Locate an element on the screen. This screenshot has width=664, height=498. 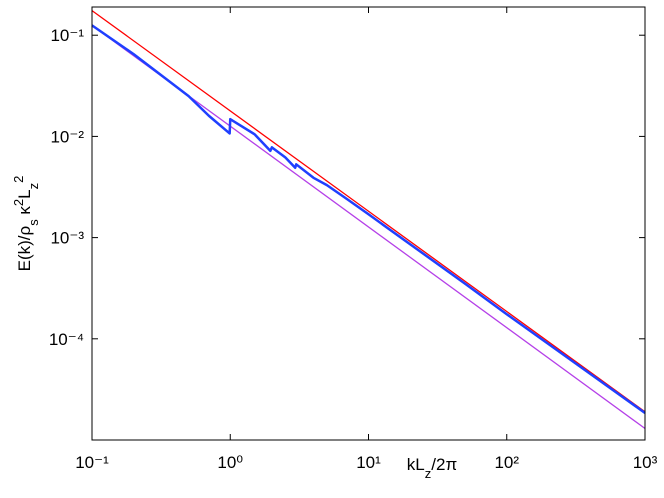
y-tick-label: 10⁻⁴ is located at coordinates (66, 339).